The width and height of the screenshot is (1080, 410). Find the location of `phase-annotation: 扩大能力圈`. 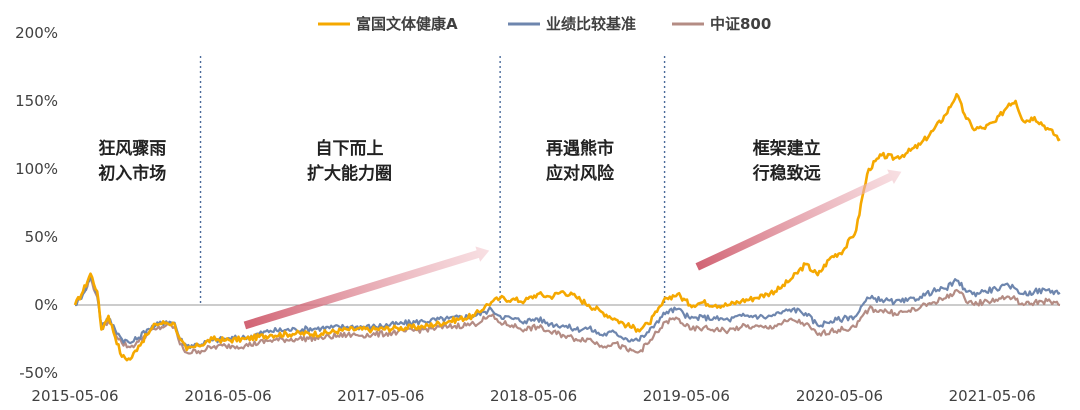

phase-annotation: 扩大能力圈 is located at coordinates (349, 173).